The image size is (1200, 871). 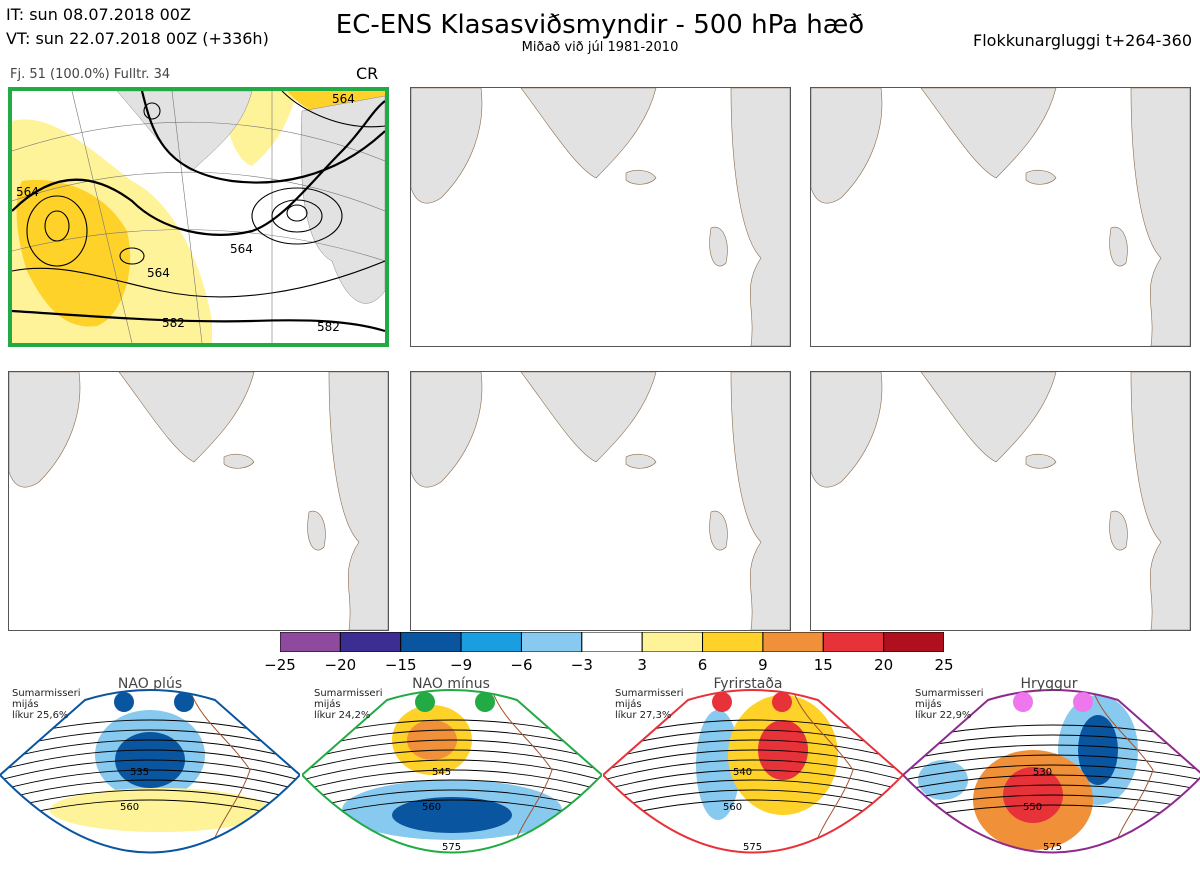 What do you see at coordinates (451, 684) in the screenshot?
I see `regime-title: NAO mínus` at bounding box center [451, 684].